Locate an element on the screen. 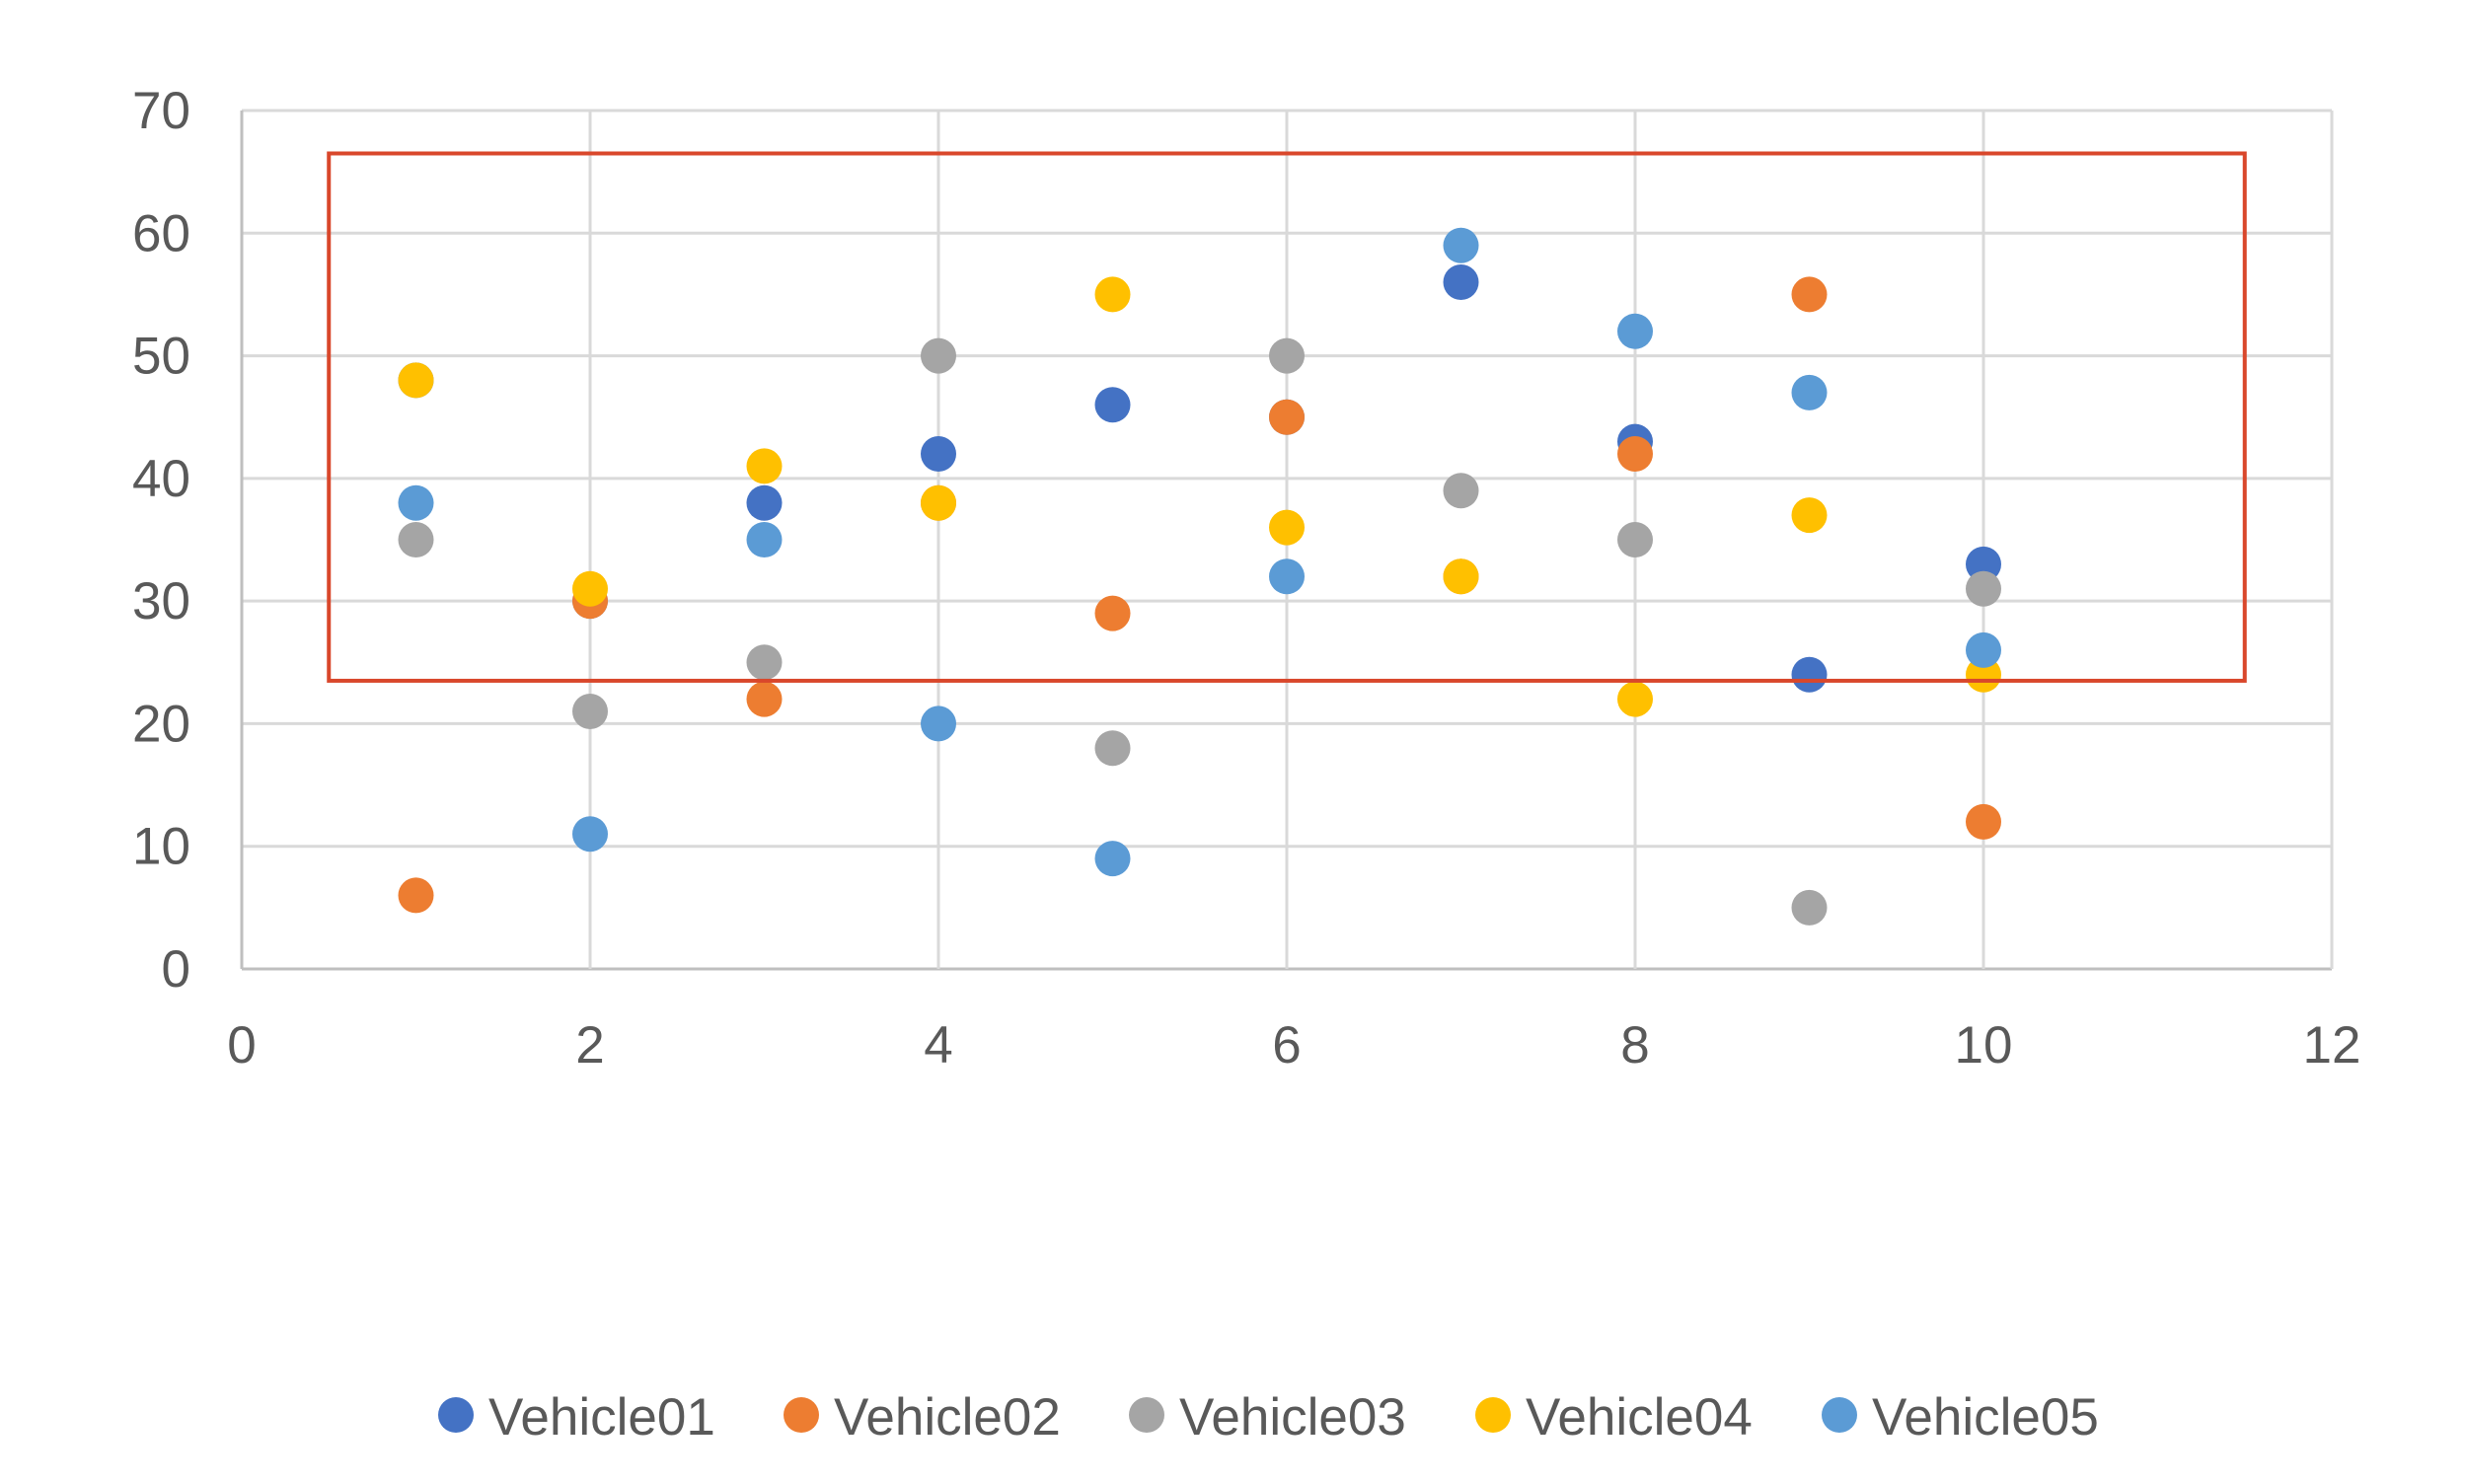 This screenshot has width=2467, height=1484. y-tick-label: 10 is located at coordinates (161, 847).